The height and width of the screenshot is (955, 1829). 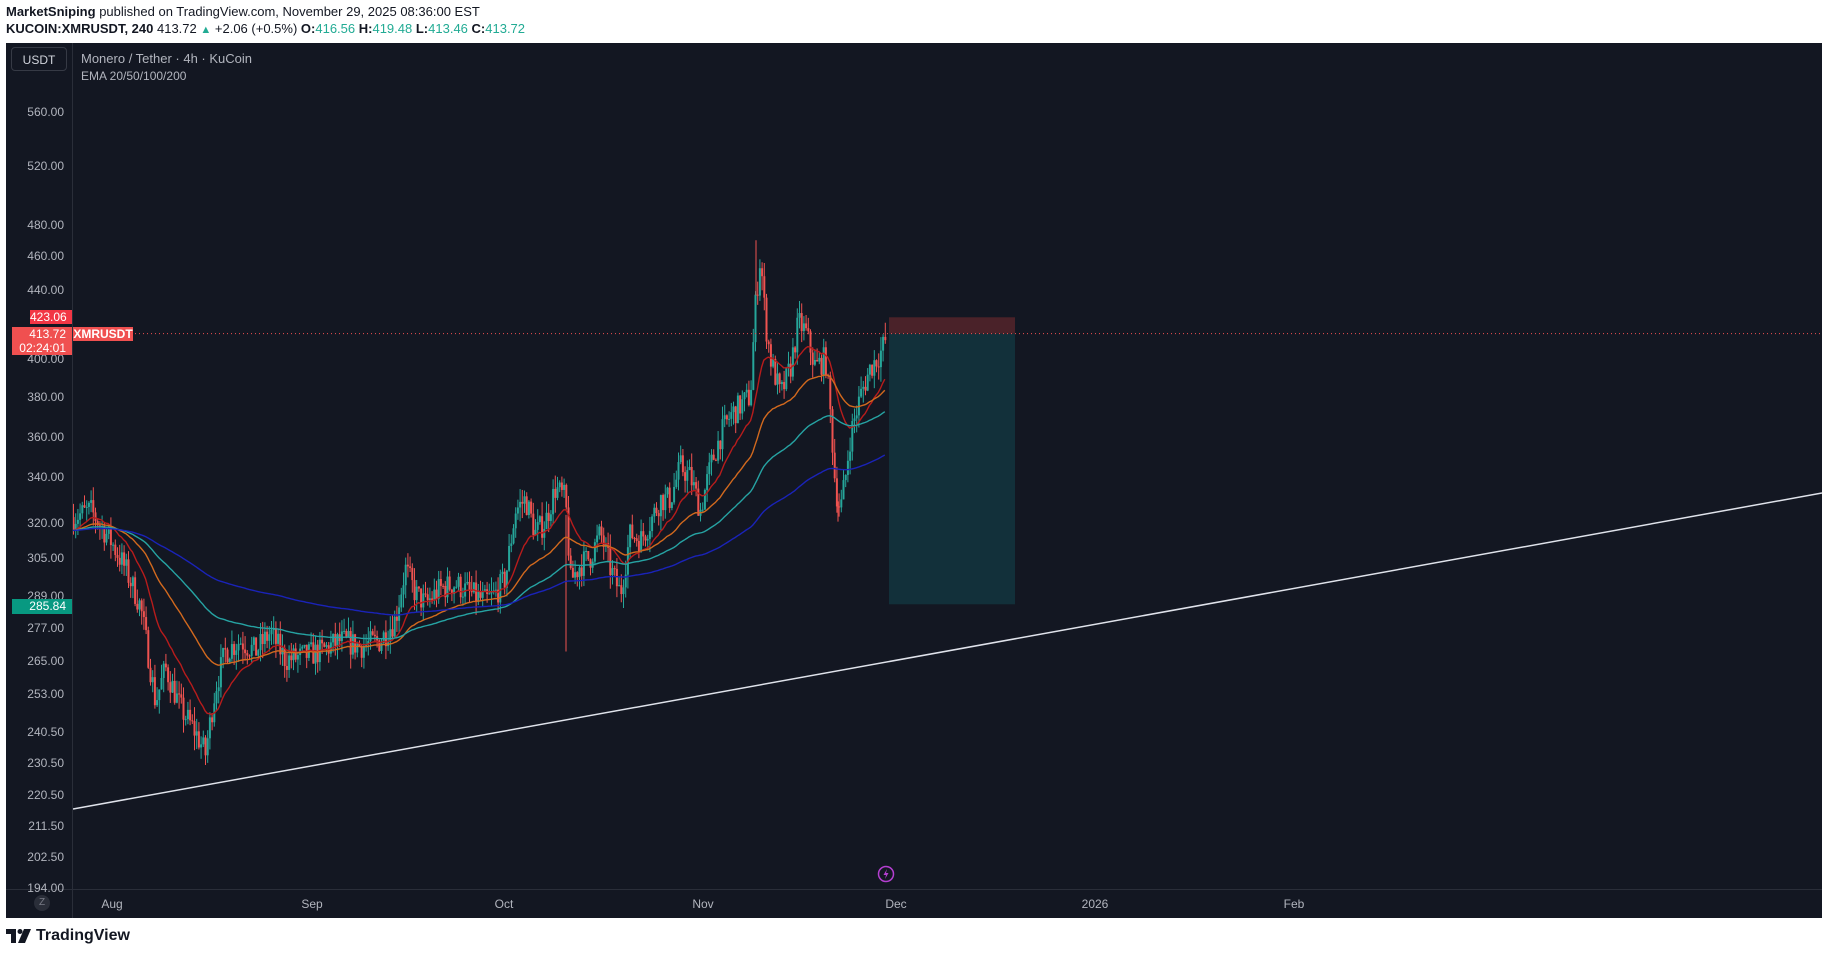 What do you see at coordinates (952, 325) in the screenshot?
I see `stop-loss-zone` at bounding box center [952, 325].